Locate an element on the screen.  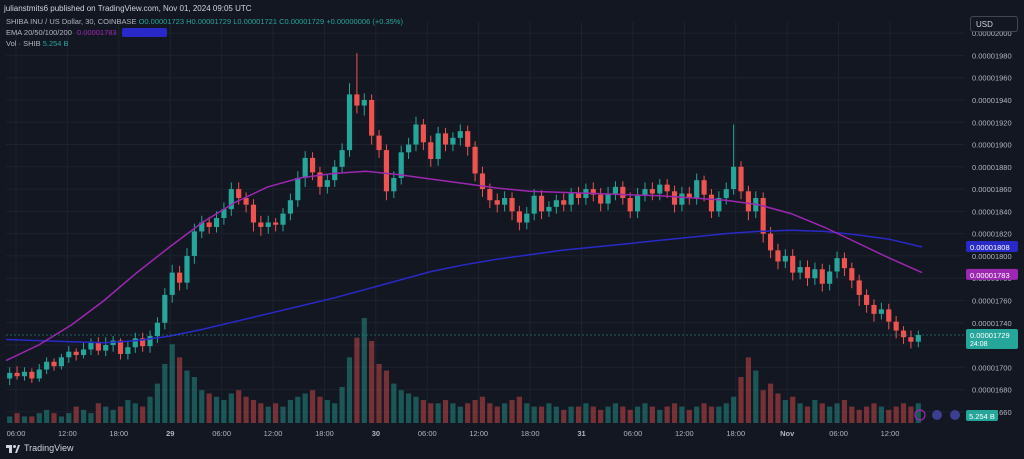
volume-value: 5.254 B is located at coordinates (55, 43).